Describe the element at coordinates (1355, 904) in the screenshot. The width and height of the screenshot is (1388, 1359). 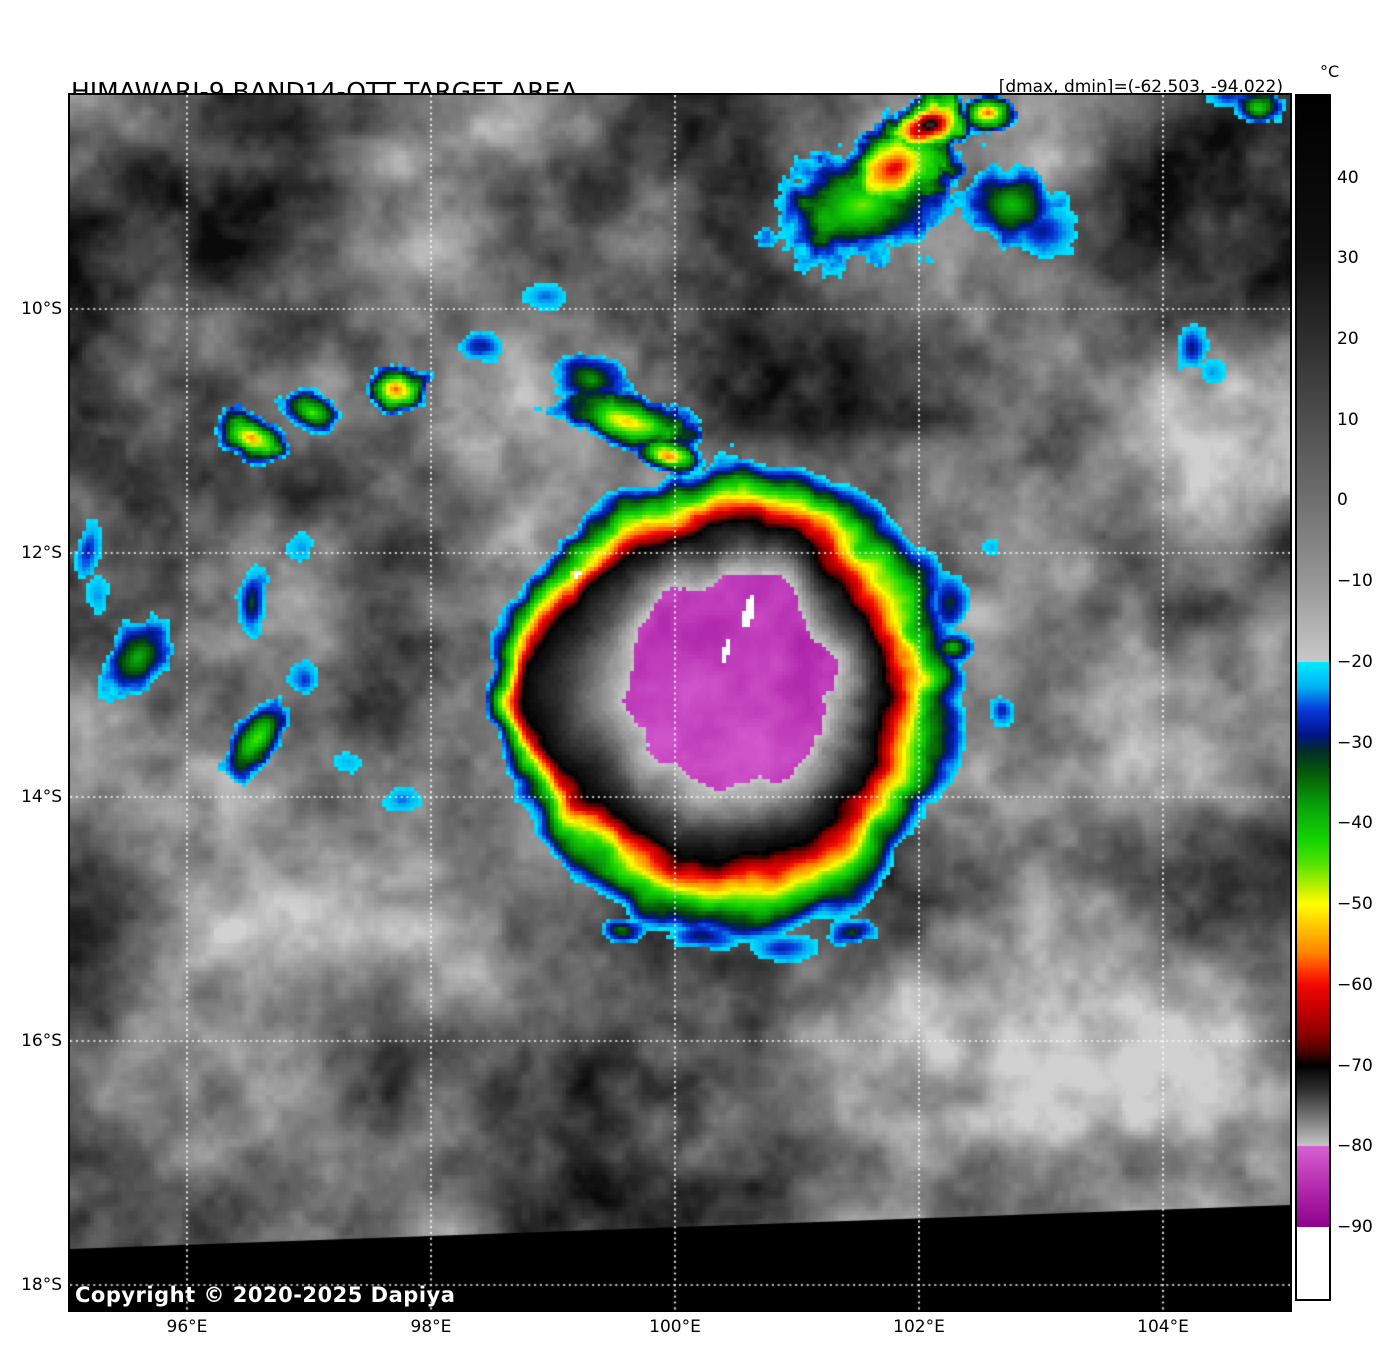
I see `colorbar-tick-label: −50` at that location.